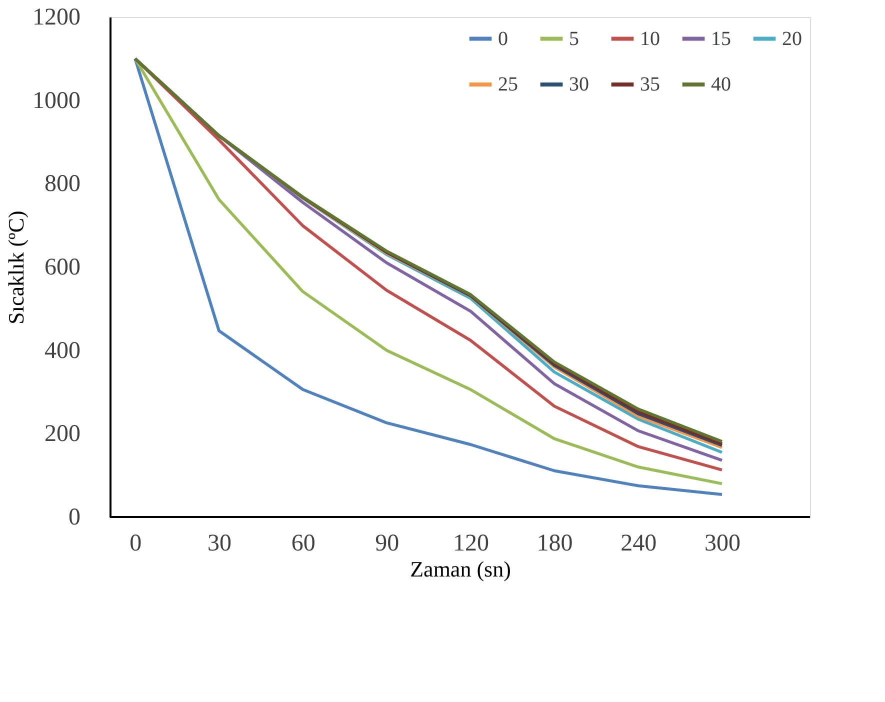 The height and width of the screenshot is (702, 885). What do you see at coordinates (56, 101) in the screenshot?
I see `y-tick-label: 1000` at bounding box center [56, 101].